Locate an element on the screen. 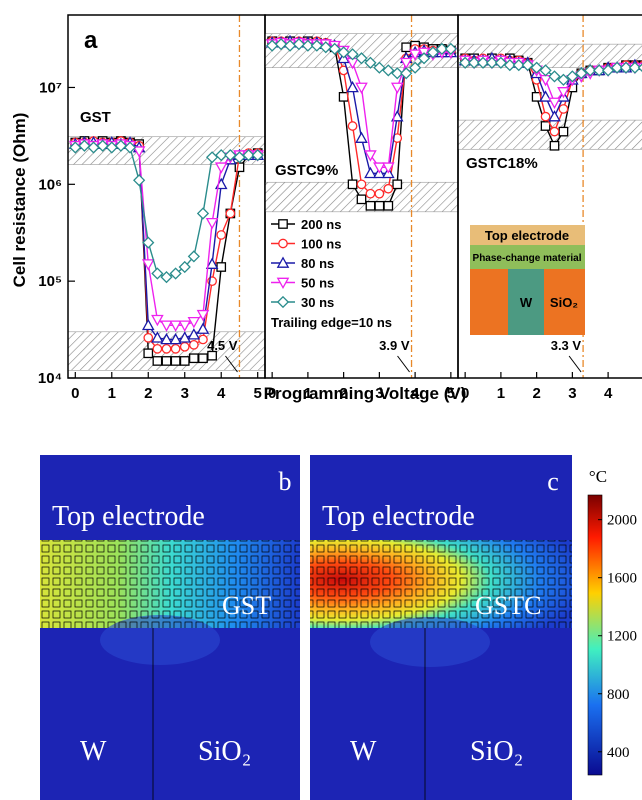  region-label: Top electrode is located at coordinates (128, 516).